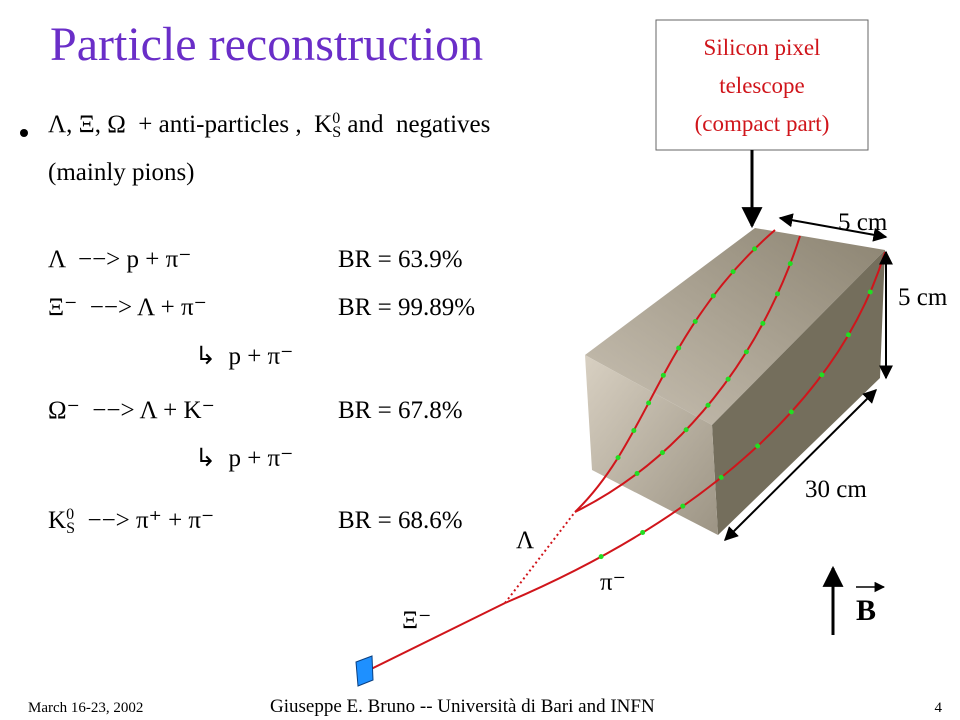 The width and height of the screenshot is (960, 720). Describe the element at coordinates (400, 259) in the screenshot. I see `branching-ratio: BR = 63.9%` at that location.